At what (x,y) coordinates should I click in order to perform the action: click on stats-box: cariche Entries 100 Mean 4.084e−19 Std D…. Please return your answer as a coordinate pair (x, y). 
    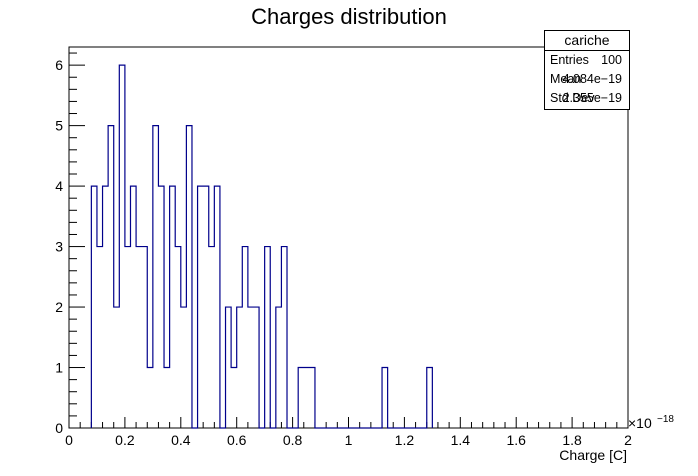
    Looking at the image, I should click on (587, 70).